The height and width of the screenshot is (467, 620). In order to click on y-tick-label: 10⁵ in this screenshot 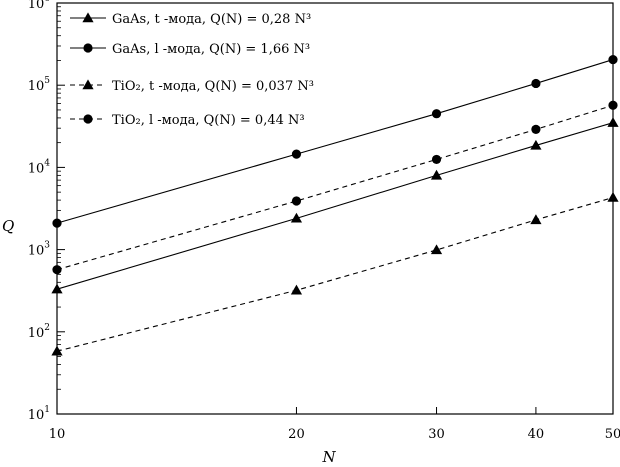, I will do `click(39, 85)`.